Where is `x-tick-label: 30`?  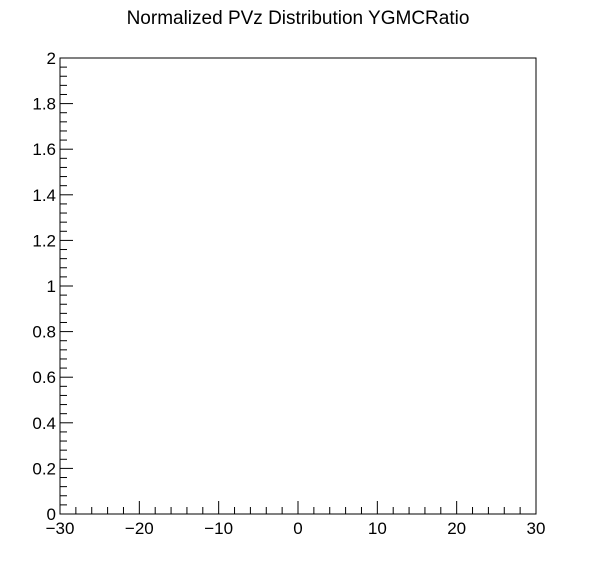
x-tick-label: 30 is located at coordinates (536, 528).